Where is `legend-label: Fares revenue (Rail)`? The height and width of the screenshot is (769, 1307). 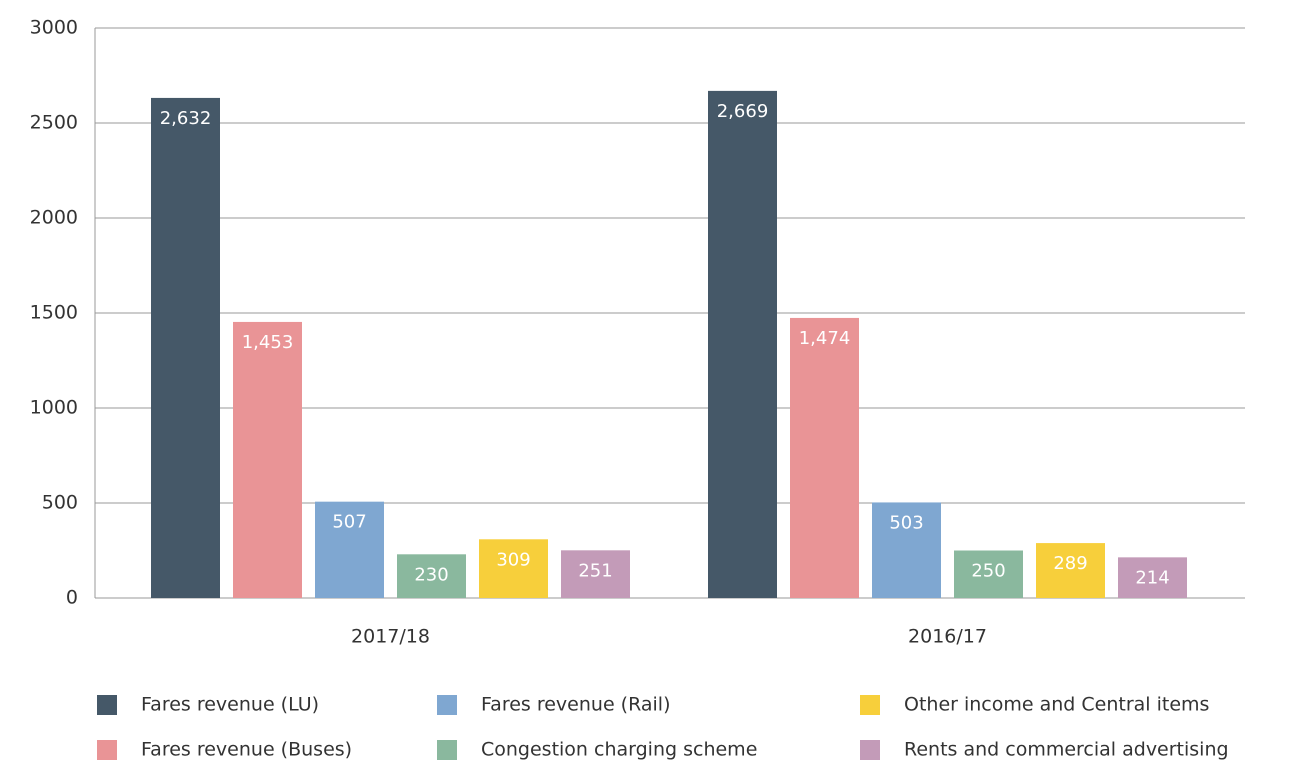 legend-label: Fares revenue (Rail) is located at coordinates (576, 705).